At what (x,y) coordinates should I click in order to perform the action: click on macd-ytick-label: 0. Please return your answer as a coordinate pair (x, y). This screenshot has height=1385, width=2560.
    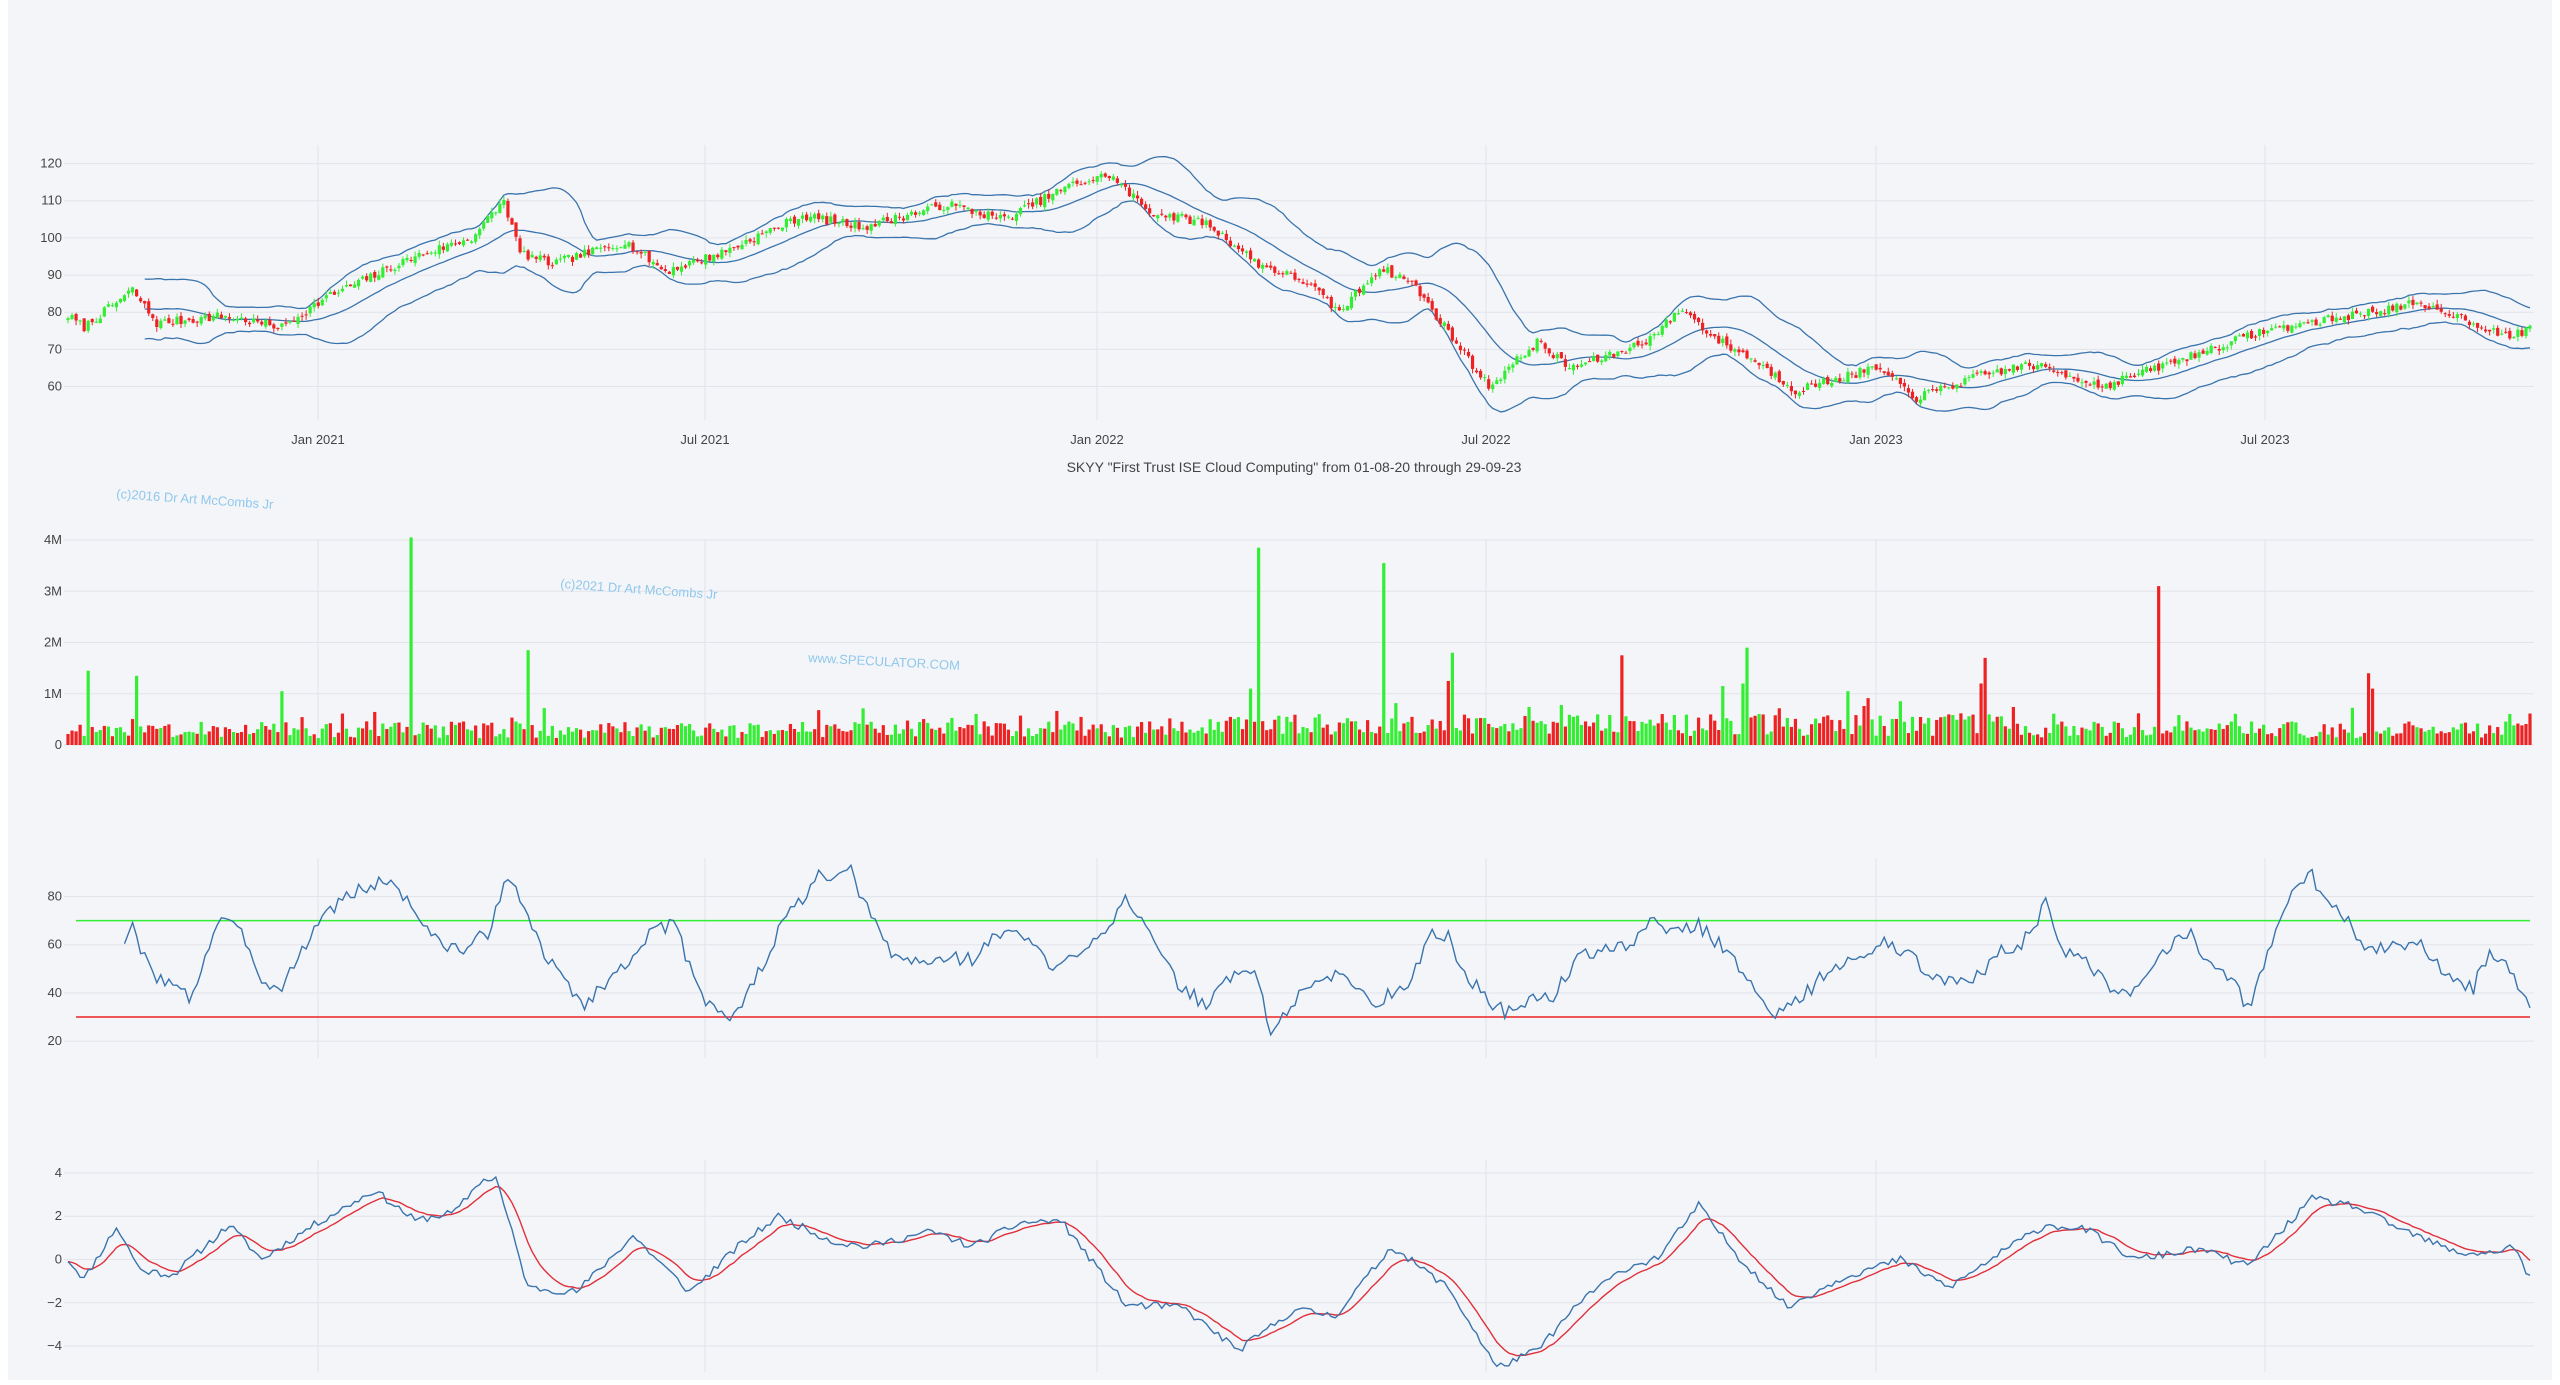
    Looking at the image, I should click on (58, 1259).